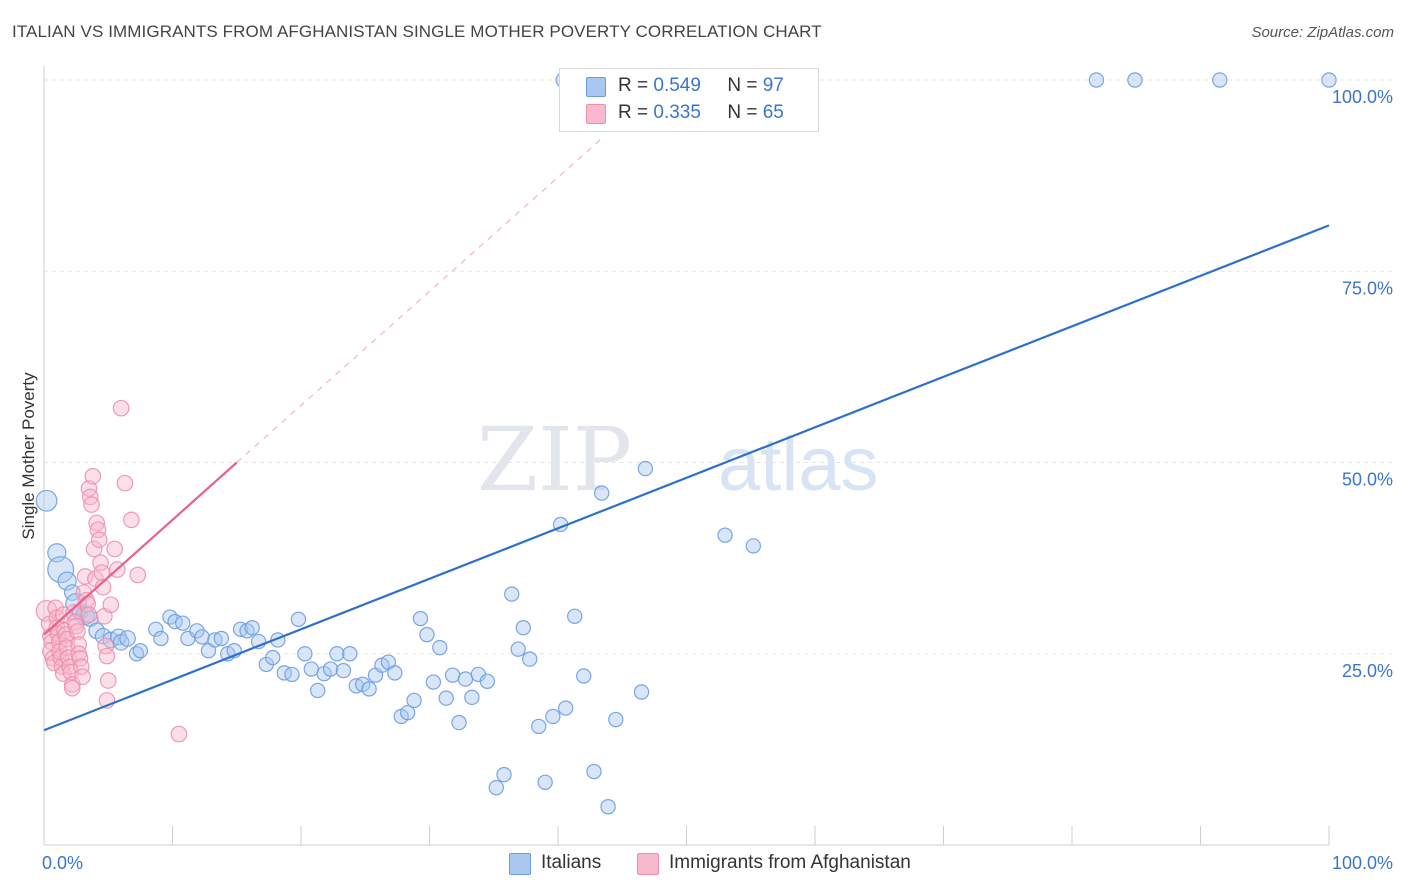 The height and width of the screenshot is (892, 1406). Describe the element at coordinates (1367, 671) in the screenshot. I see `y-tick-label: 25.0%` at that location.